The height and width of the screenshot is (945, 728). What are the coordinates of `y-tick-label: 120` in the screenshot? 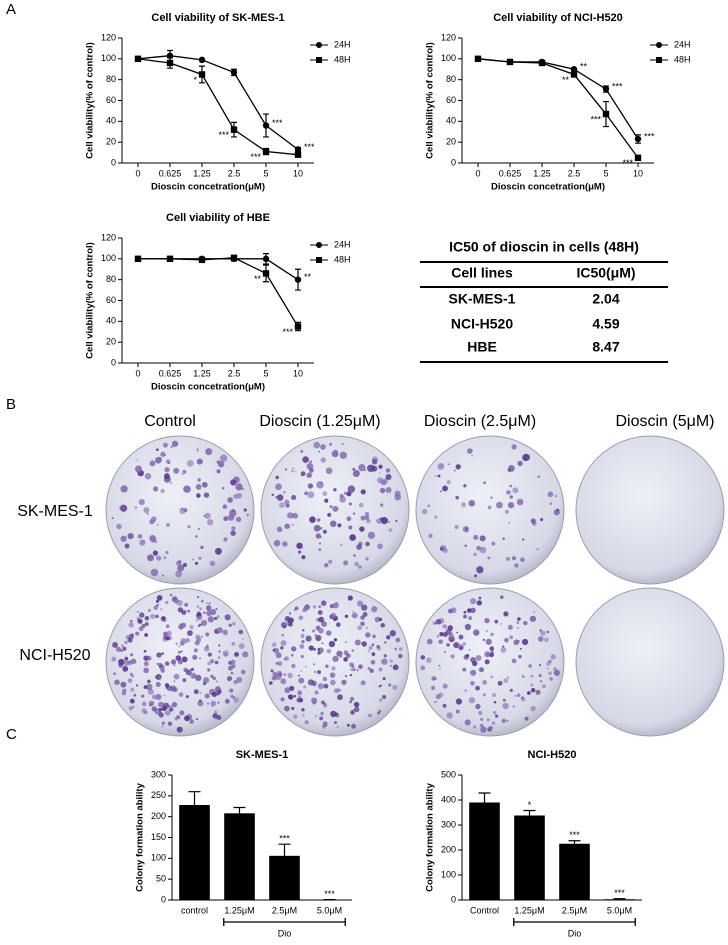 It's located at (108, 237).